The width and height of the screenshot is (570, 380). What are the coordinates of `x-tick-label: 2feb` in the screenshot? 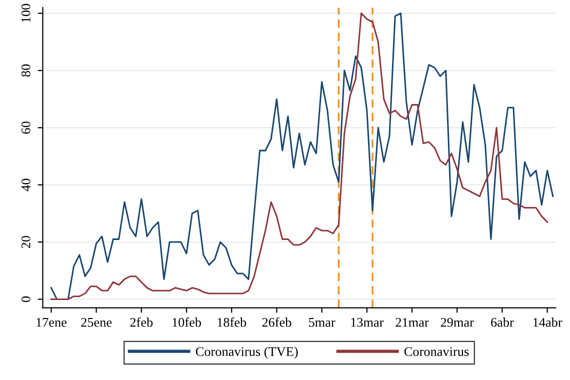 It's located at (141, 322).